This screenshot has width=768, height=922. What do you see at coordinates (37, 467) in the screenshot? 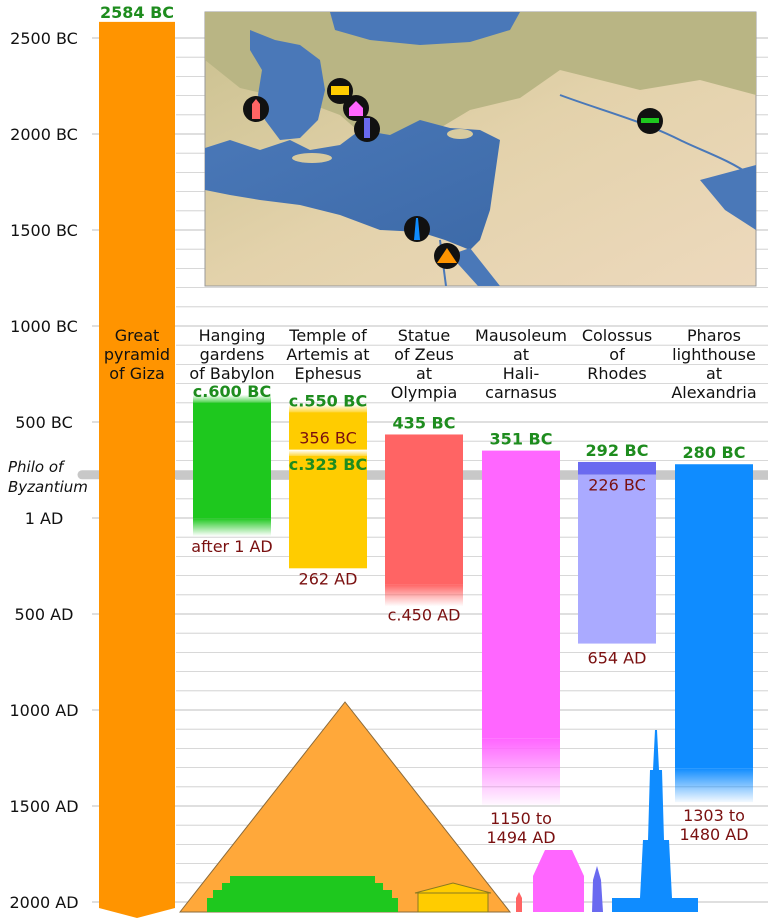
I see `philo-label: Philo of` at bounding box center [37, 467].